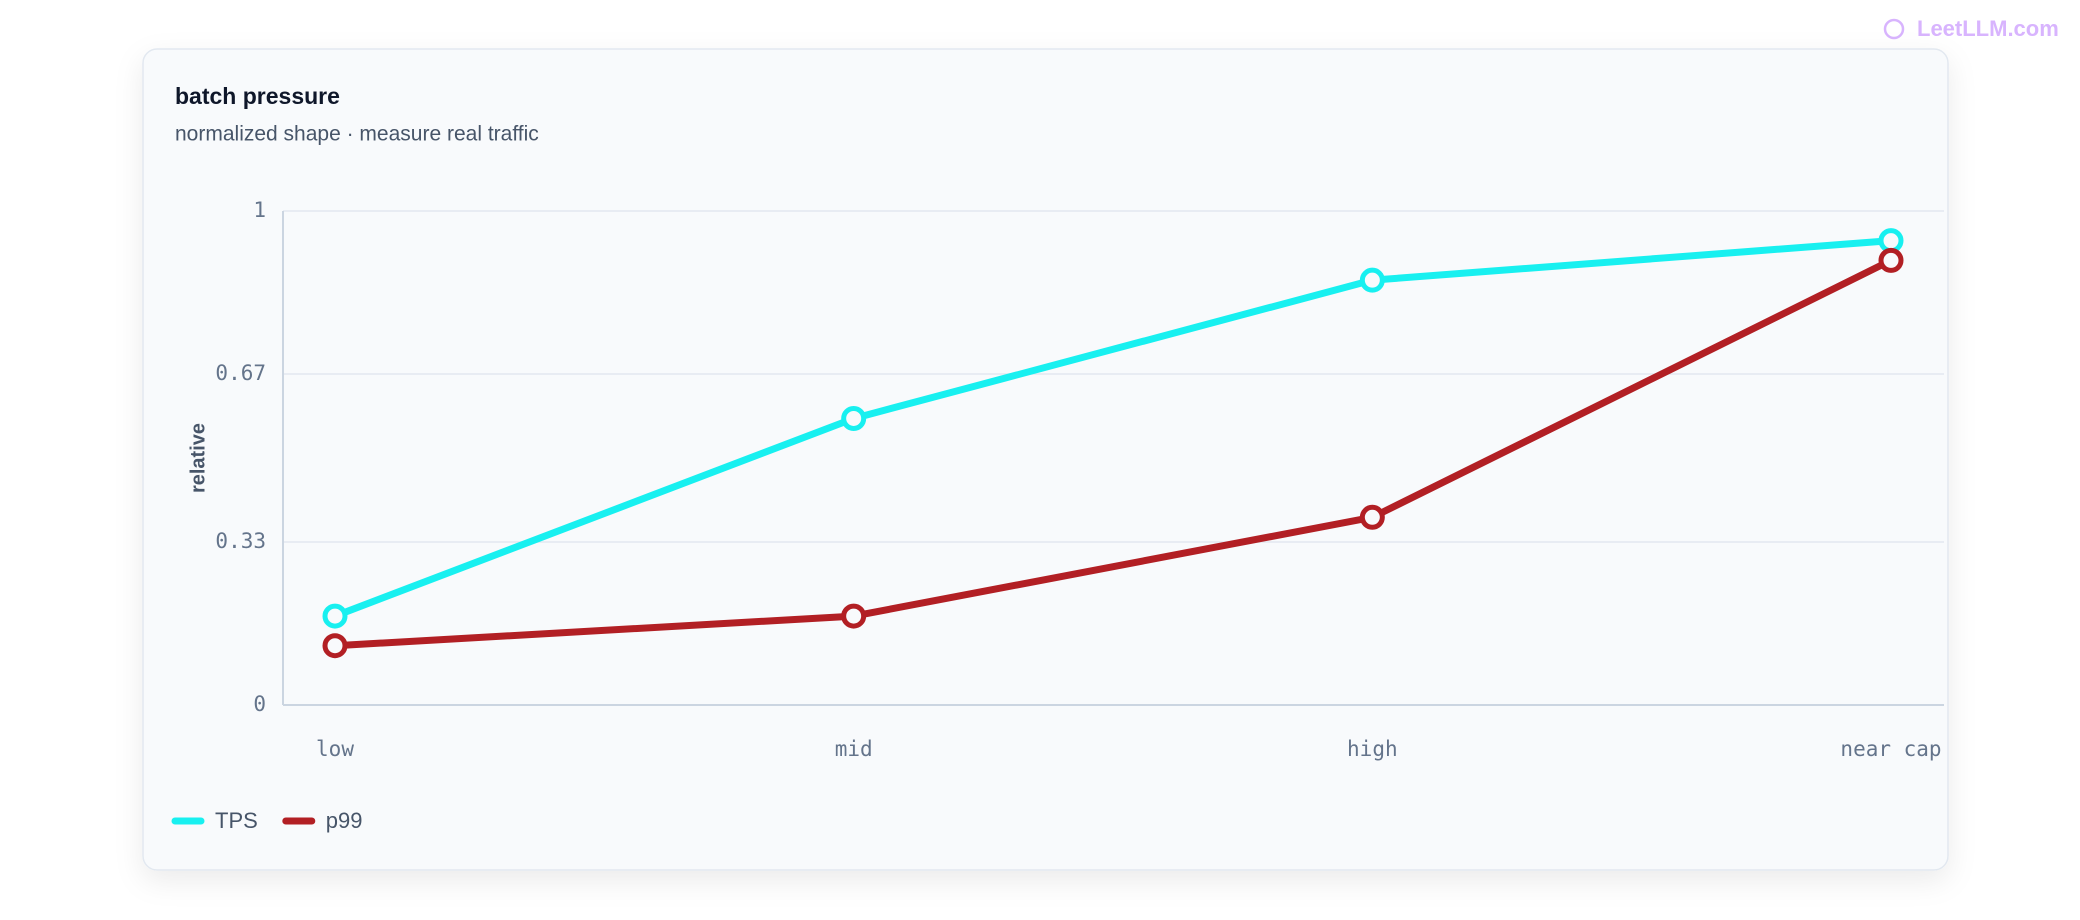 This screenshot has width=2080, height=920. Describe the element at coordinates (1988, 28) in the screenshot. I see `watermark-text: LeetLLM.com` at that location.